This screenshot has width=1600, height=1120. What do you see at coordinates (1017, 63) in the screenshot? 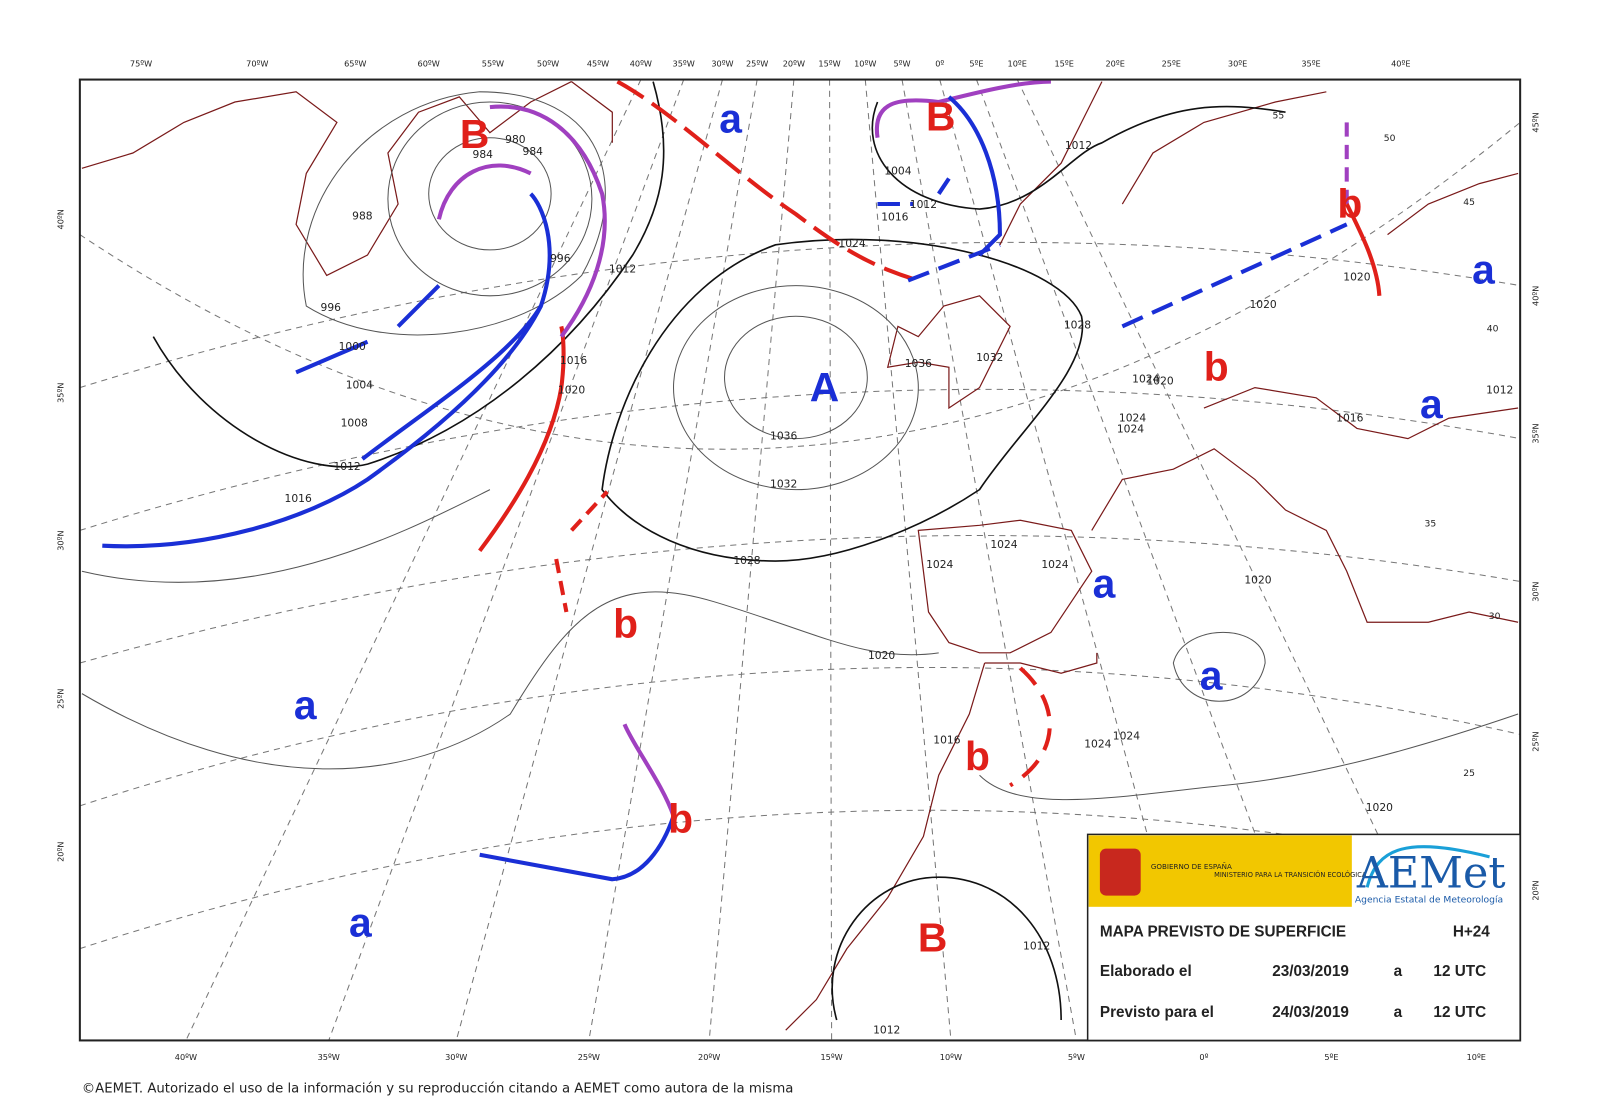
I see `top-longitude: 10ºE` at bounding box center [1017, 63].